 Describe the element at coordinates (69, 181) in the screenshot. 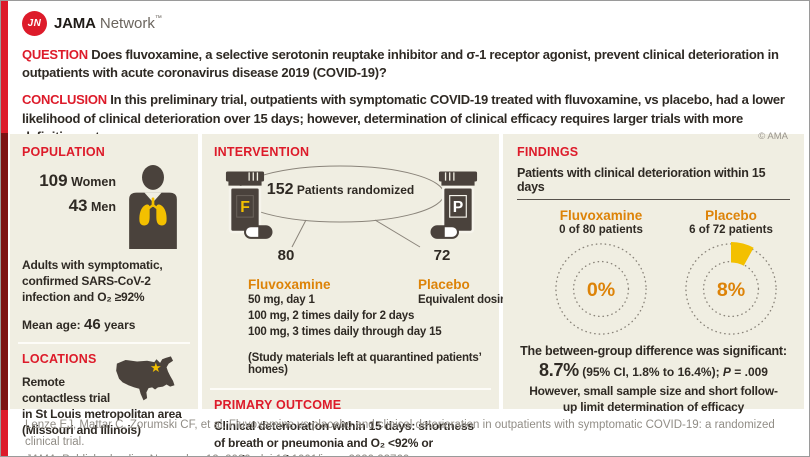

I see `women-count: 109 Women` at that location.